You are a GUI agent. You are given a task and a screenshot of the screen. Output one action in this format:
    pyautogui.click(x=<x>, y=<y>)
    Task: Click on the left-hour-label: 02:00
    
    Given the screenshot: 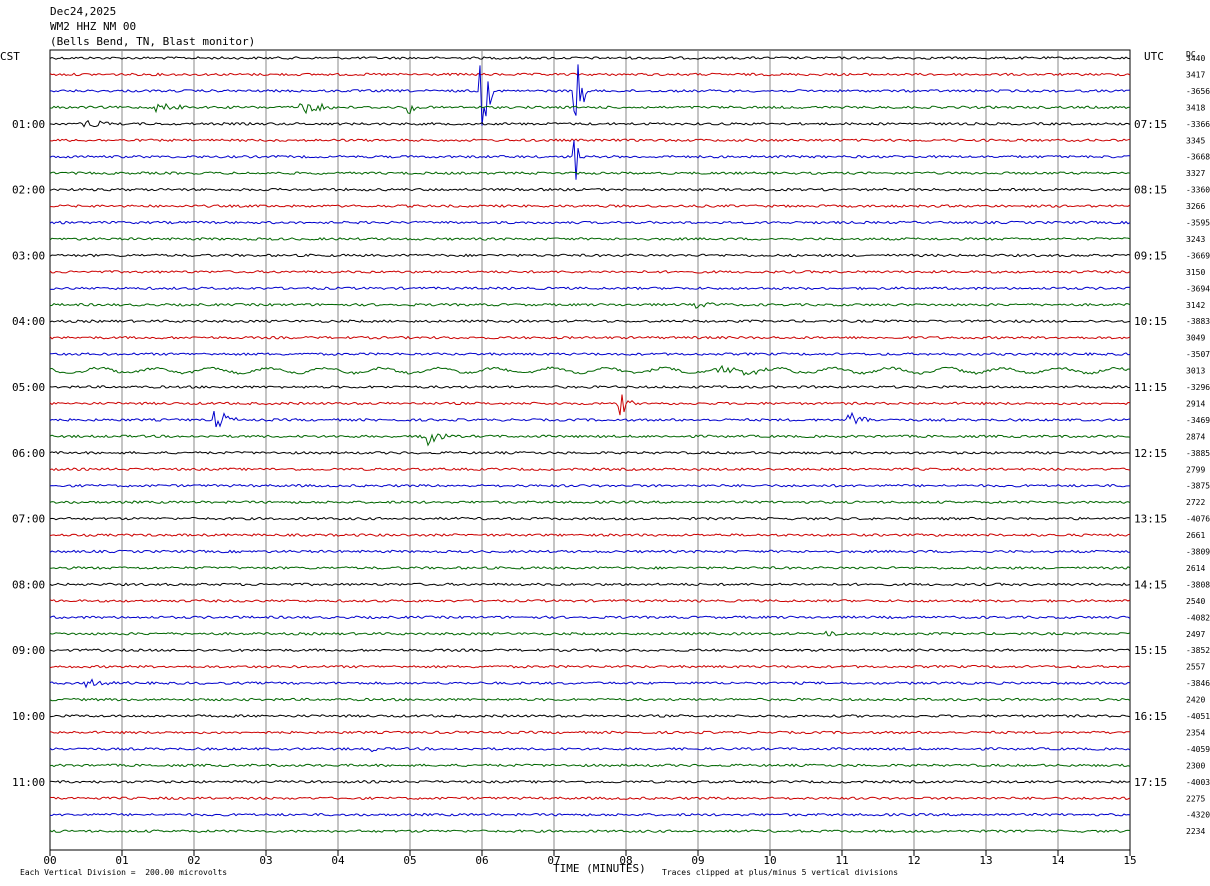 What is the action you would take?
    pyautogui.click(x=28, y=190)
    